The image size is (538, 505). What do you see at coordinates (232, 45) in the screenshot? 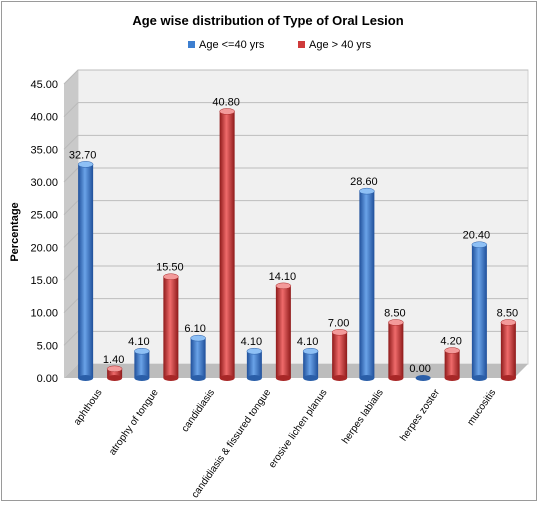
I see `legend-label: Age <=40 yrs` at bounding box center [232, 45].